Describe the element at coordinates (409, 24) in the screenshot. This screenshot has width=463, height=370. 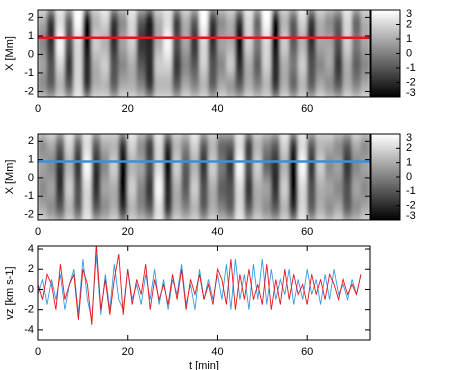
I see `colorbar-tick-label: 2` at that location.